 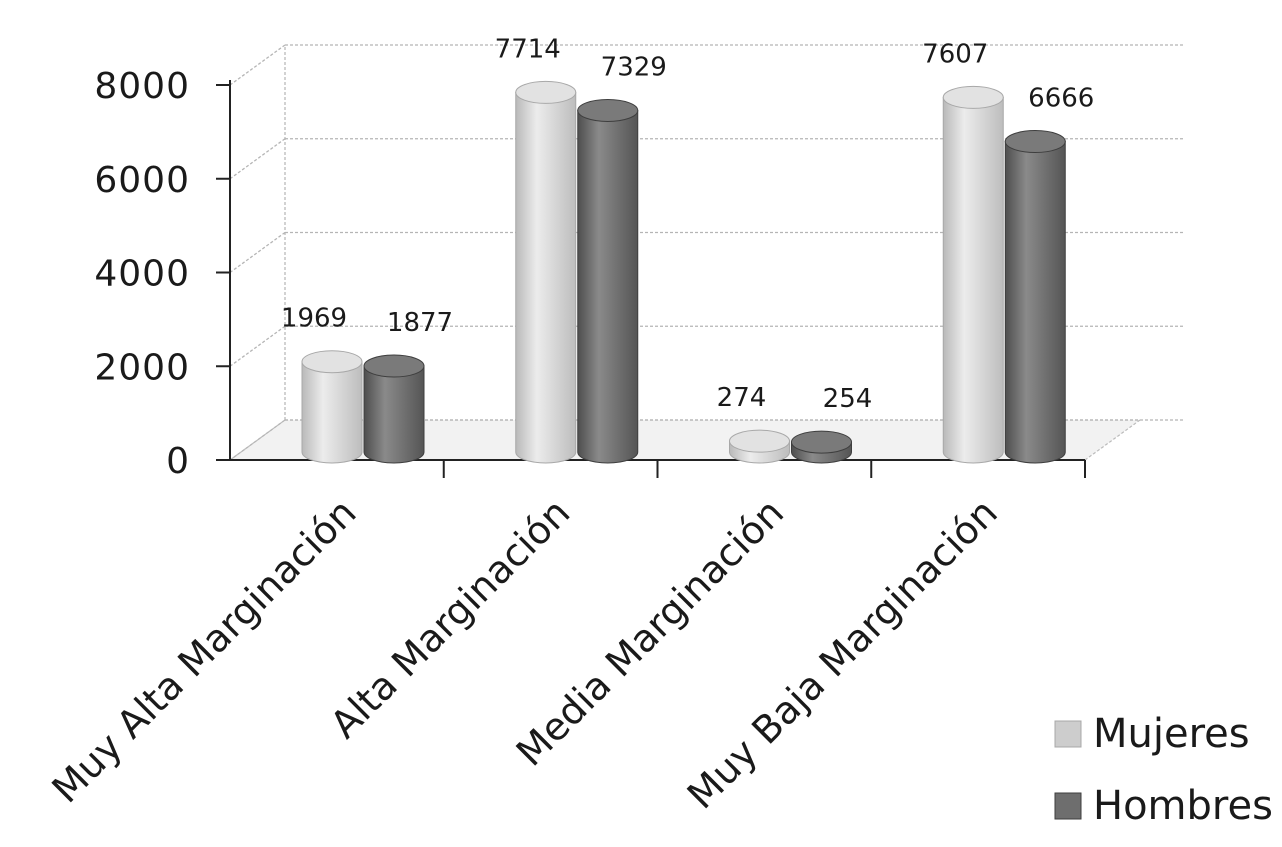 I want to click on legend-label: Hombres, so click(x=1183, y=806).